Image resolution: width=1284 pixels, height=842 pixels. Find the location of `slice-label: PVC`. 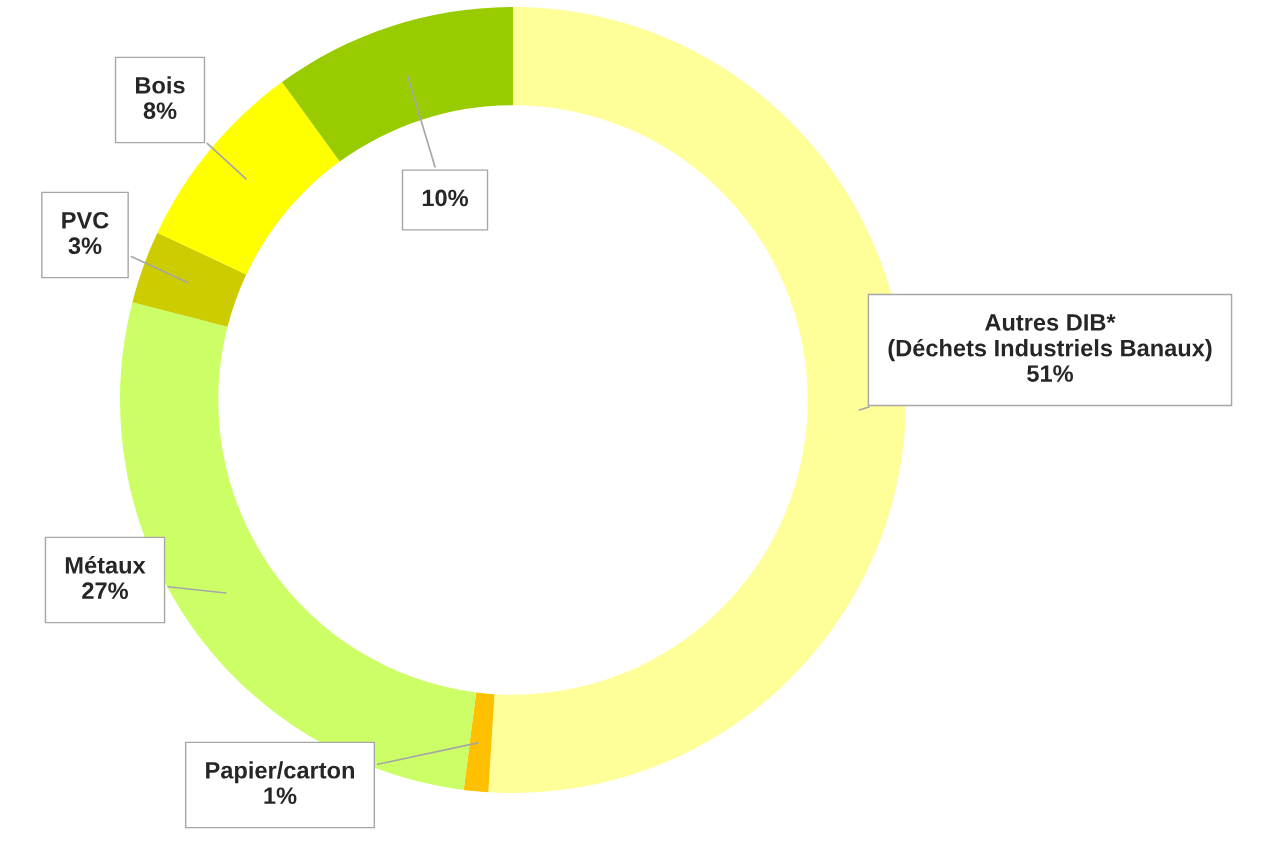

slice-label: PVC is located at coordinates (85, 220).